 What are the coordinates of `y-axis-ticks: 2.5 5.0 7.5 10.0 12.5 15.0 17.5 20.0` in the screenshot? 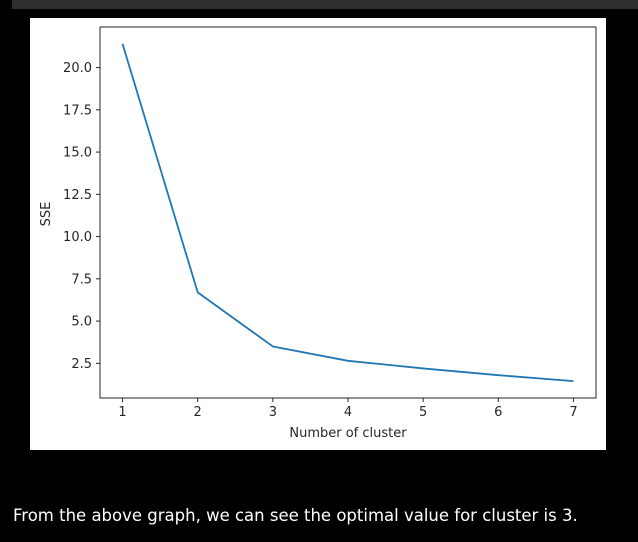 It's located at (81, 216).